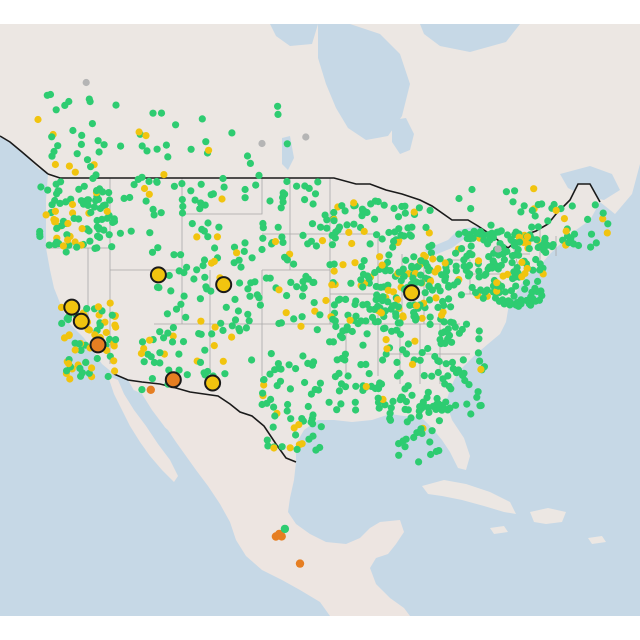 The image size is (640, 640). What do you see at coordinates (98, 345) in the screenshot?
I see `station-marker-usg` at bounding box center [98, 345].